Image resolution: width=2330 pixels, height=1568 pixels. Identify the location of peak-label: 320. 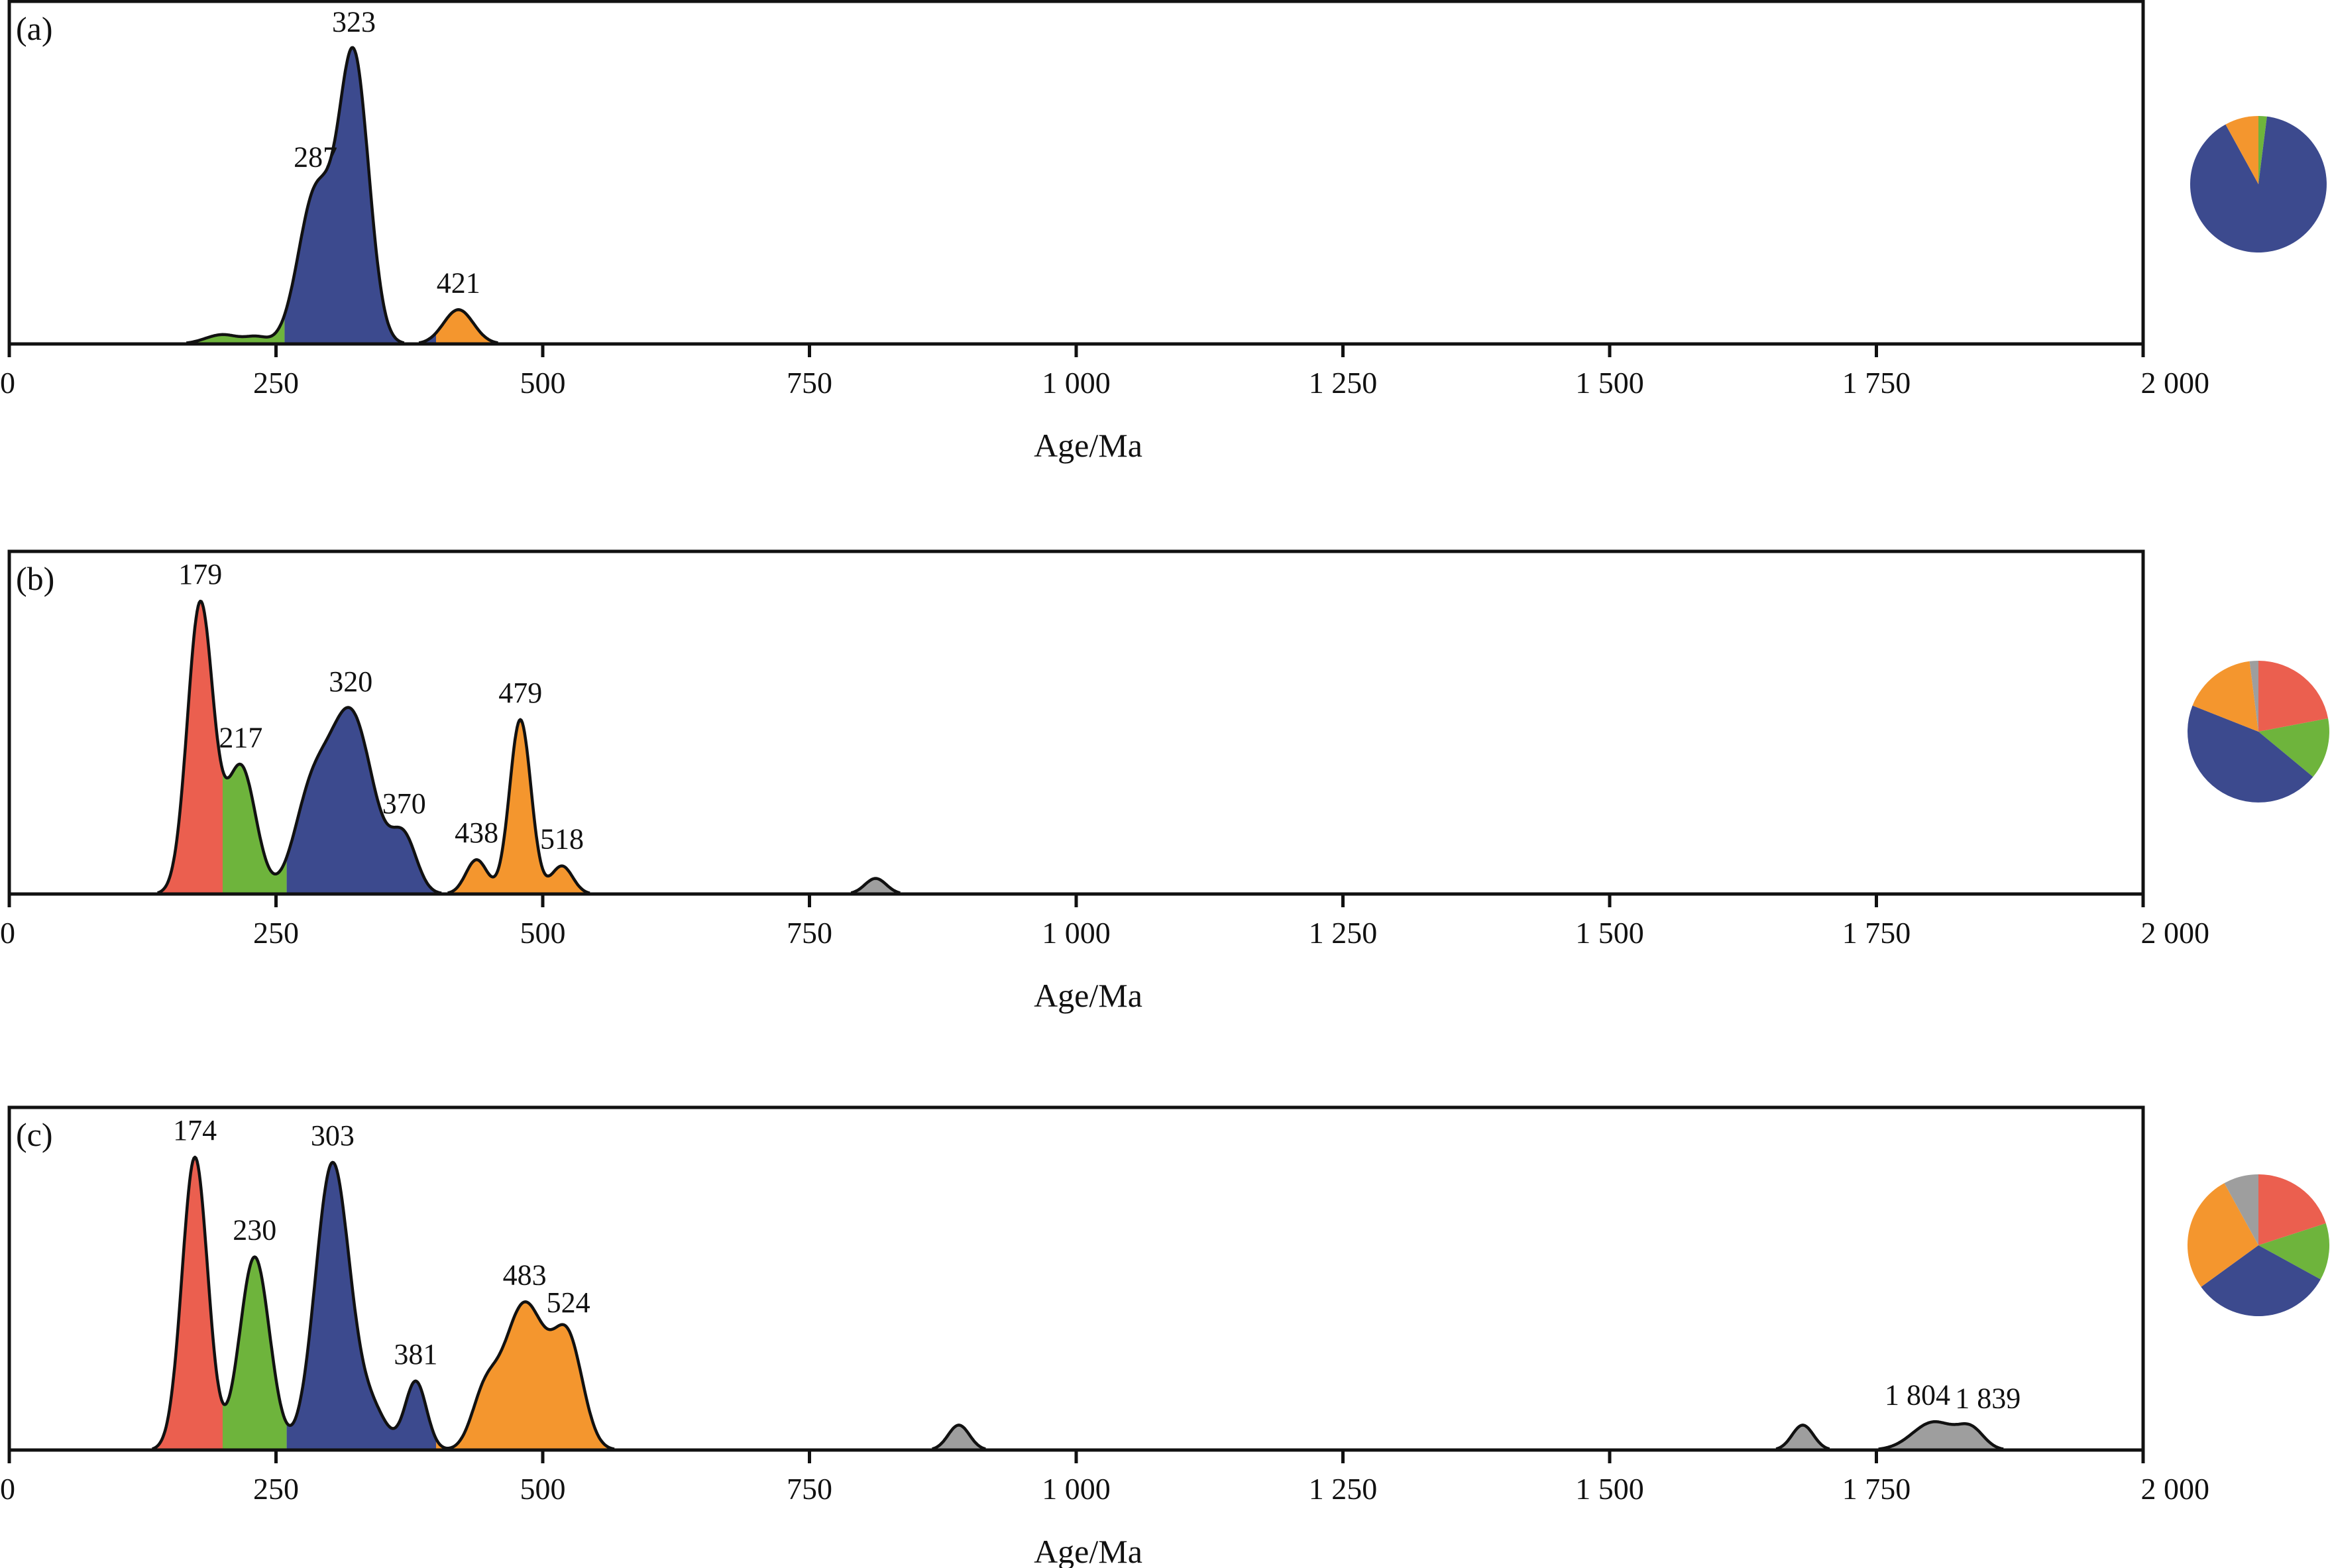
(351, 681).